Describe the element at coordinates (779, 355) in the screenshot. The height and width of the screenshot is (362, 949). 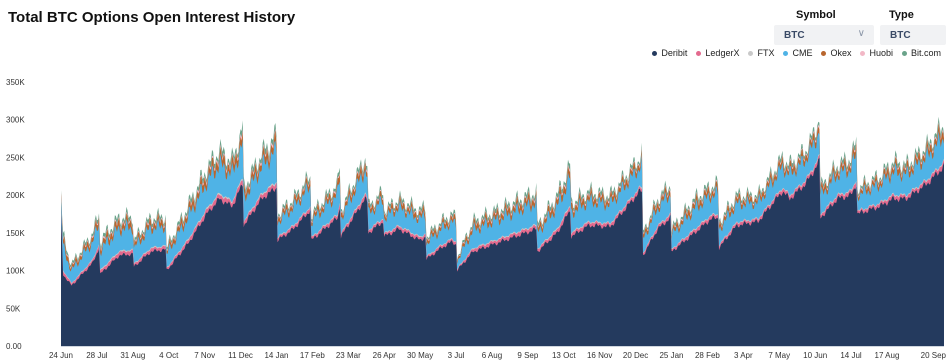
I see `x-tick-label: 7 May` at that location.